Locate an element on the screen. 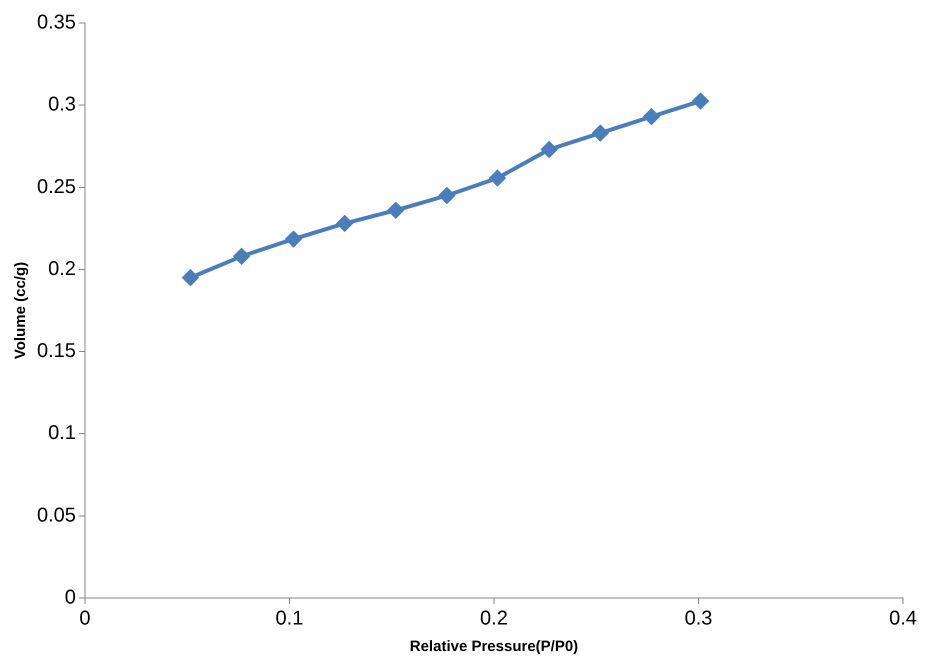 This screenshot has height=668, width=931. x-tick-label: 0.3 is located at coordinates (698, 619).